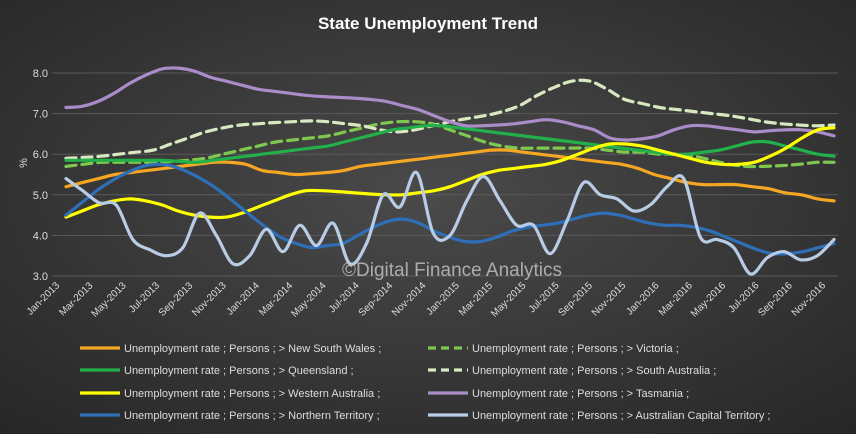 The height and width of the screenshot is (434, 856). Describe the element at coordinates (24, 163) in the screenshot. I see `y-axis-label: %` at that location.